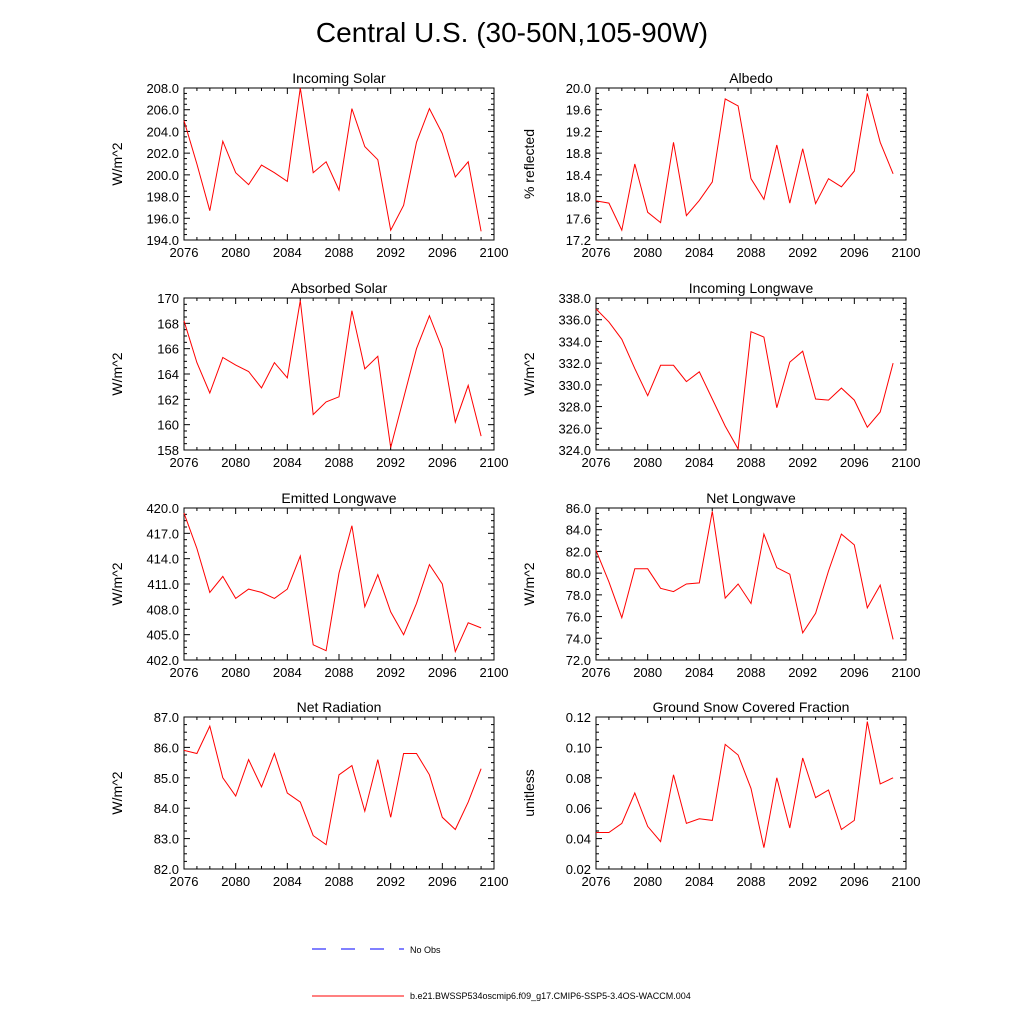  What do you see at coordinates (751, 707) in the screenshot?
I see `panel-title: Ground Snow Covered Fraction` at bounding box center [751, 707].